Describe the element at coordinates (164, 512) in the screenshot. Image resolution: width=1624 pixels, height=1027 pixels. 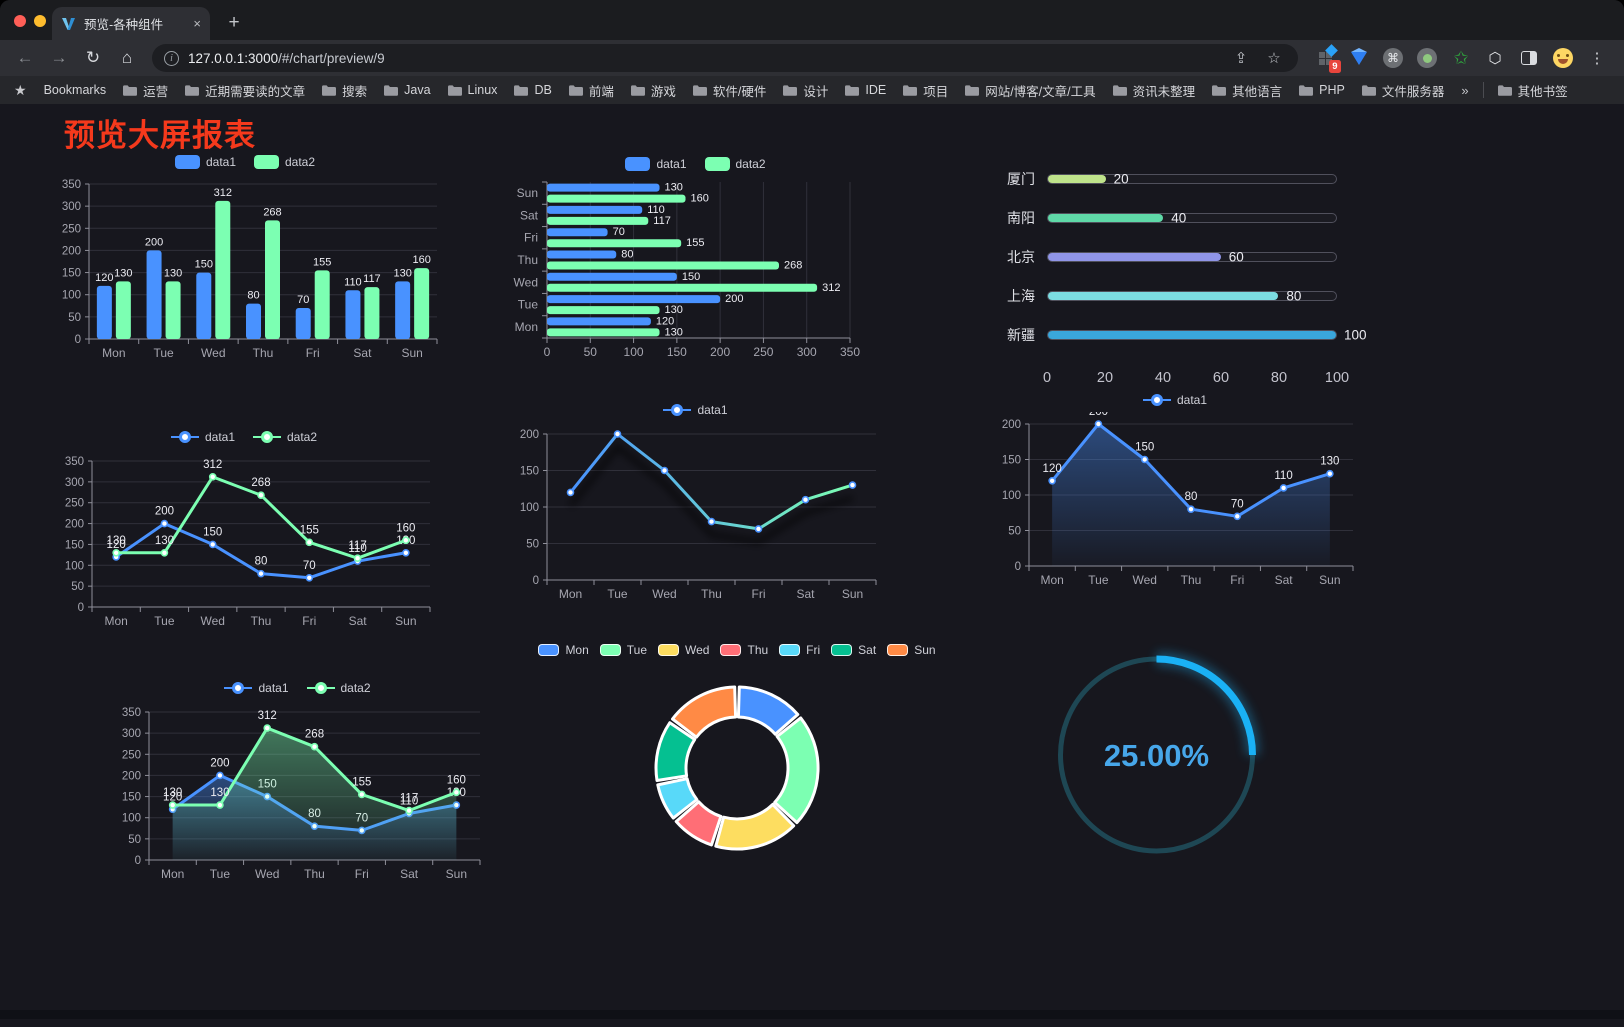
I see `svg-text: 200` at that location.